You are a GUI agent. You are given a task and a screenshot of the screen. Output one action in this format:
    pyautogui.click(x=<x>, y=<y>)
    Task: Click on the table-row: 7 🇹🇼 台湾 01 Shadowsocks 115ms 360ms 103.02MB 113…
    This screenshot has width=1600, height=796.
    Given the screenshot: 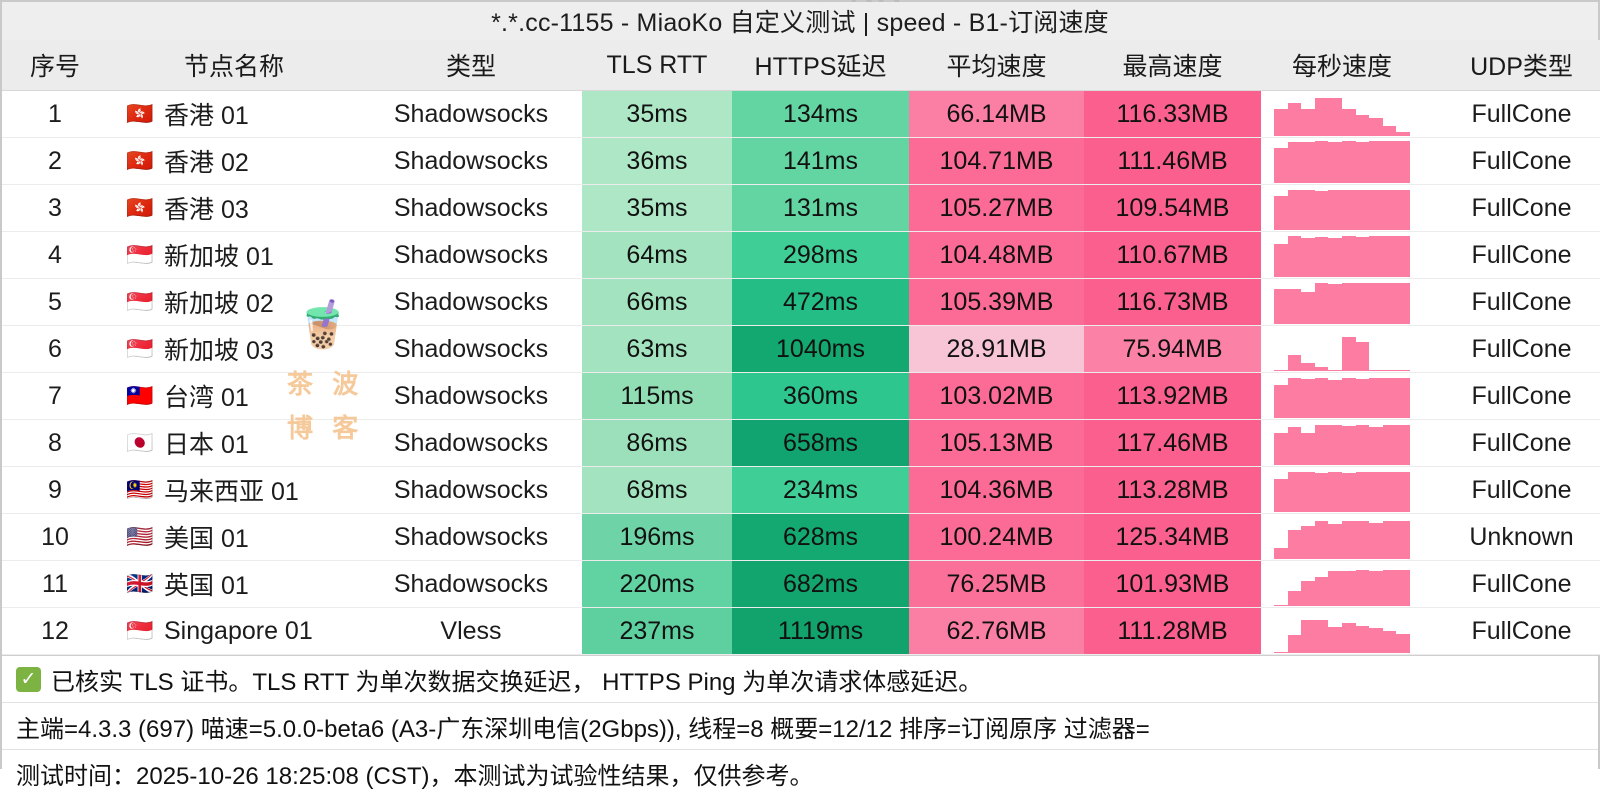 What is the action you would take?
    pyautogui.click(x=801, y=396)
    